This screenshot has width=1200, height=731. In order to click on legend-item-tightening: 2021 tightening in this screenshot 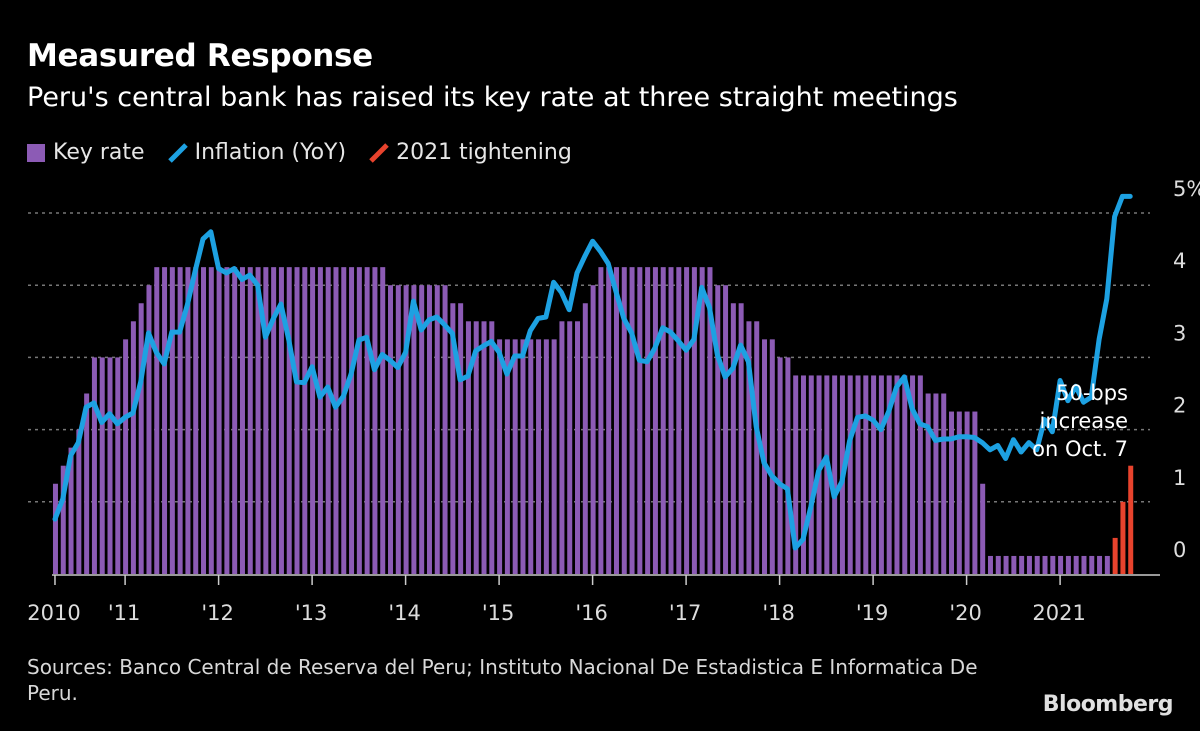, I will do `click(470, 152)`.